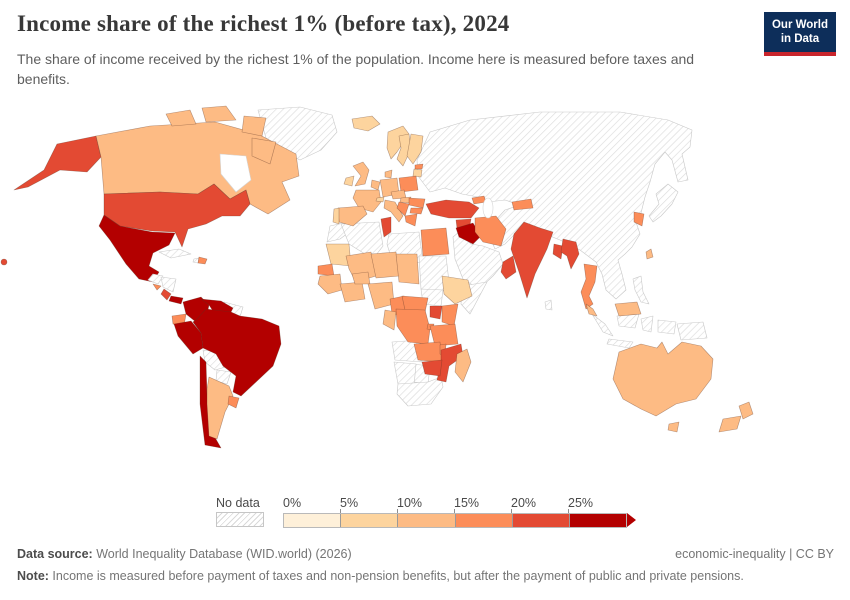 The width and height of the screenshot is (850, 600). I want to click on country-new-zealand-north, so click(746, 410).